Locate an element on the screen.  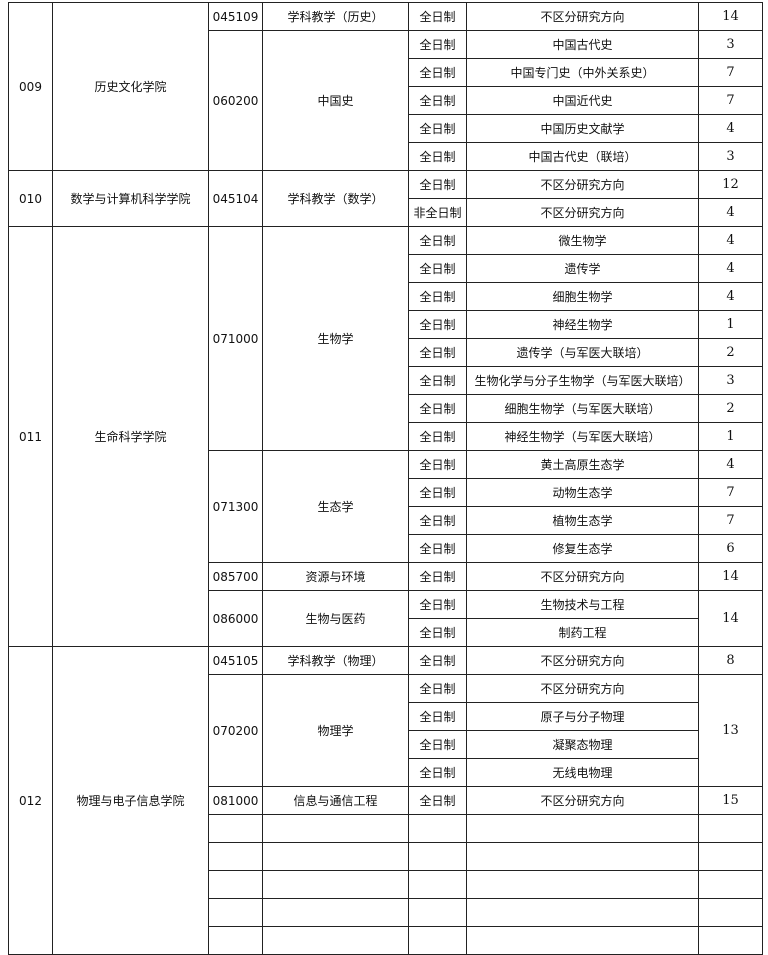
research-direction: 无线电物理 is located at coordinates (582, 772).